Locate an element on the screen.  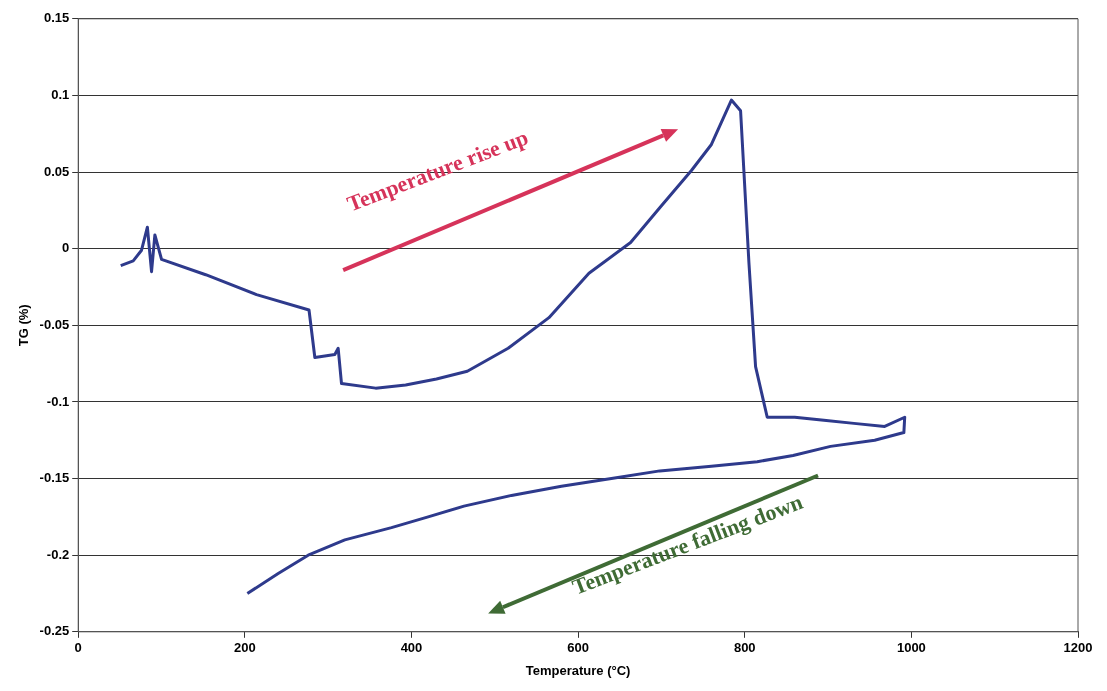
x-tick-label: 0 is located at coordinates (78, 648).